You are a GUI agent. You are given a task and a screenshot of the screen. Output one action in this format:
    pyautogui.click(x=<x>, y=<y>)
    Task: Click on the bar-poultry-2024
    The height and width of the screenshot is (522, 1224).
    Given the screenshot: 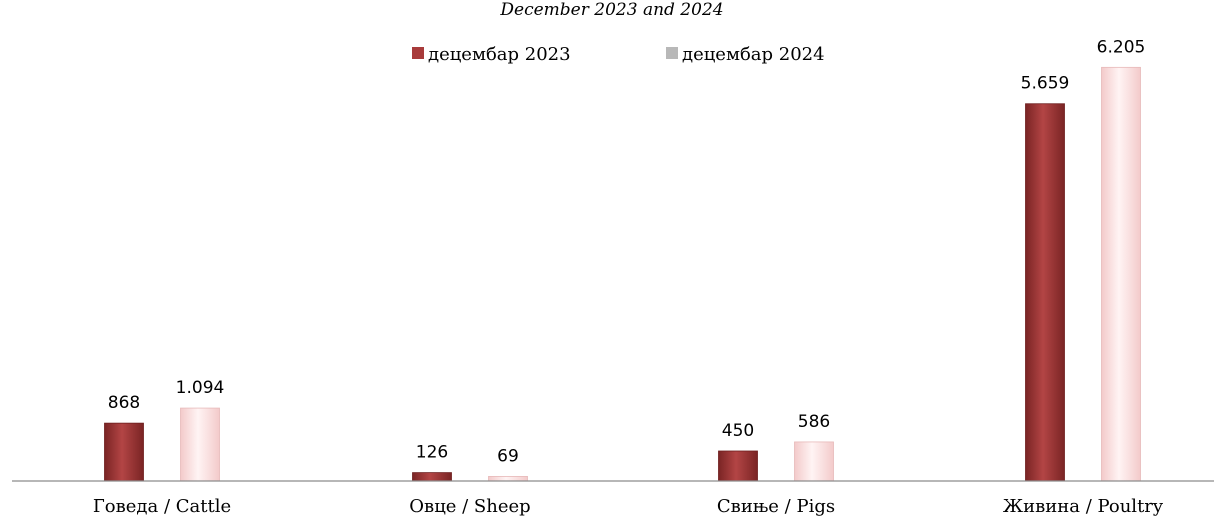 What is the action you would take?
    pyautogui.click(x=1121, y=274)
    